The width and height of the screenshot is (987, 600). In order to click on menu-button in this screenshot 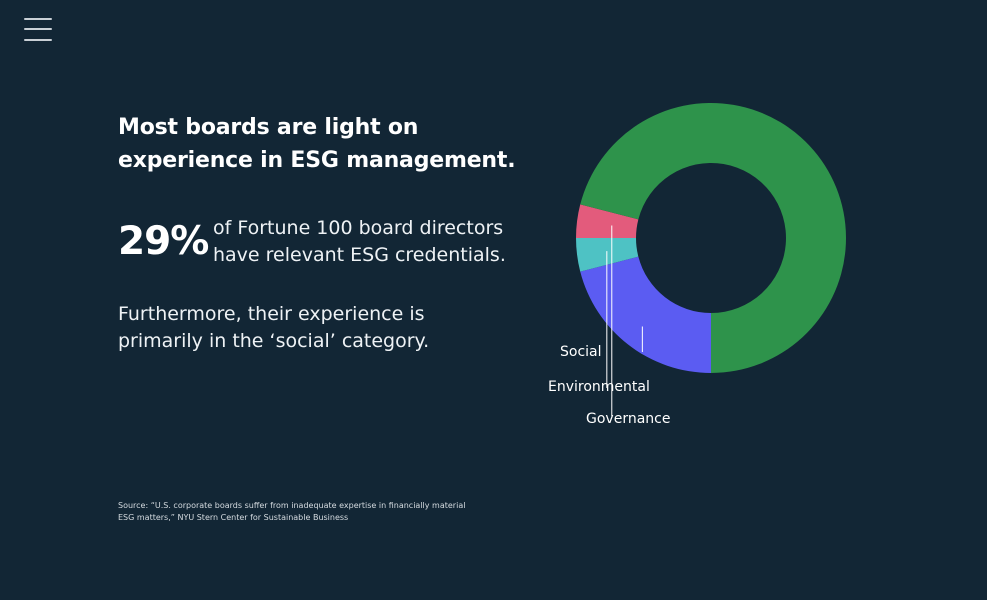, I will do `click(38, 29)`.